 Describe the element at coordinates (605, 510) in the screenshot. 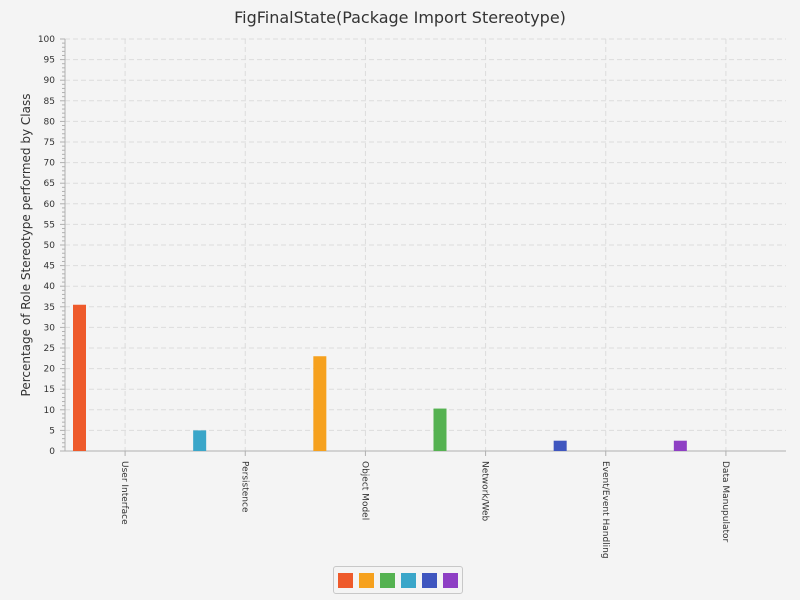

I see `x-tick-label: Event/Event Handling` at that location.